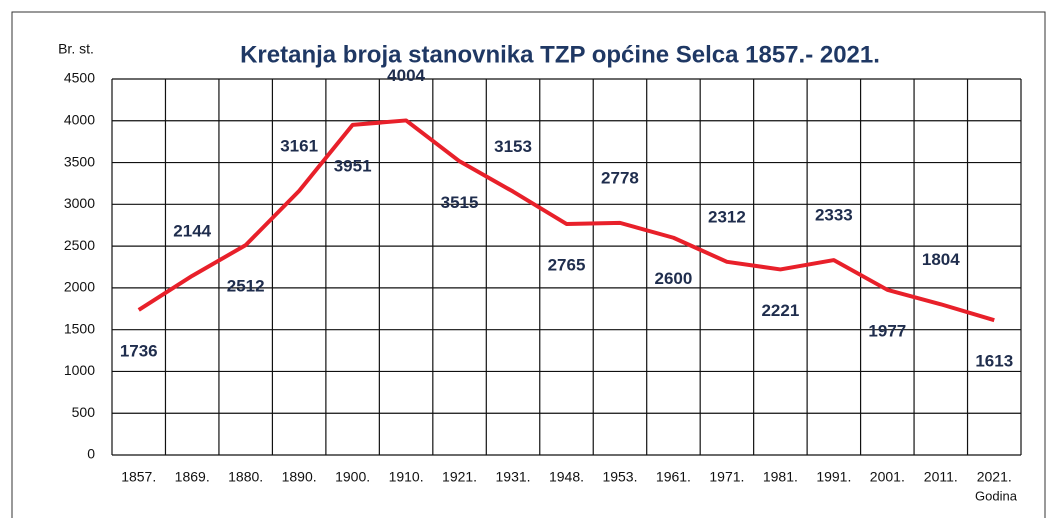  What do you see at coordinates (299, 477) in the screenshot?
I see `x-tick-label: 1890.` at bounding box center [299, 477].